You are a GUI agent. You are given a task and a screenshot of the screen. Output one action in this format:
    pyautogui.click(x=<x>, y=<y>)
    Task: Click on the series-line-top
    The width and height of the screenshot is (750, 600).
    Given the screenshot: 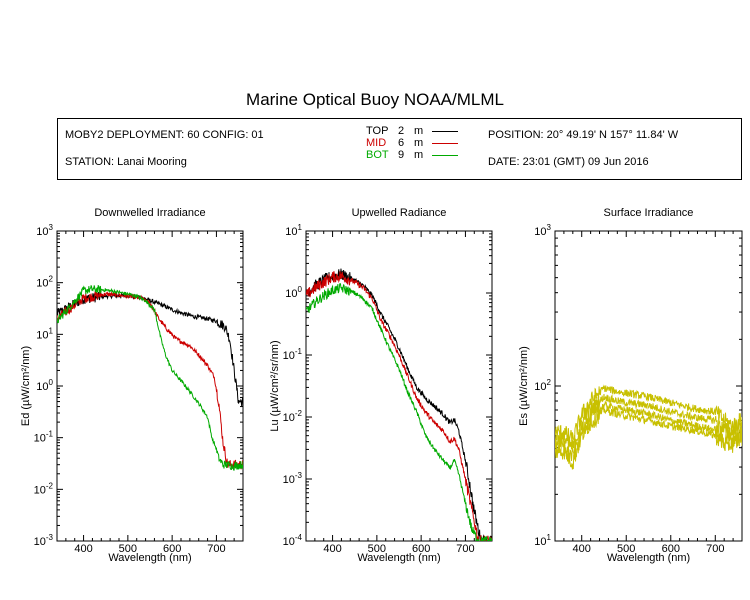 What is the action you would take?
    pyautogui.click(x=150, y=349)
    